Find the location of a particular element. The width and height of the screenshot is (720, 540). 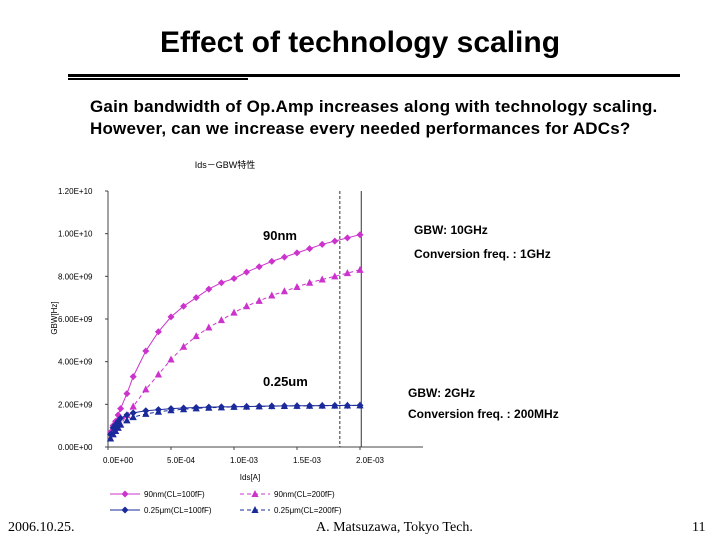

footer-page-number: 11 is located at coordinates (699, 527).